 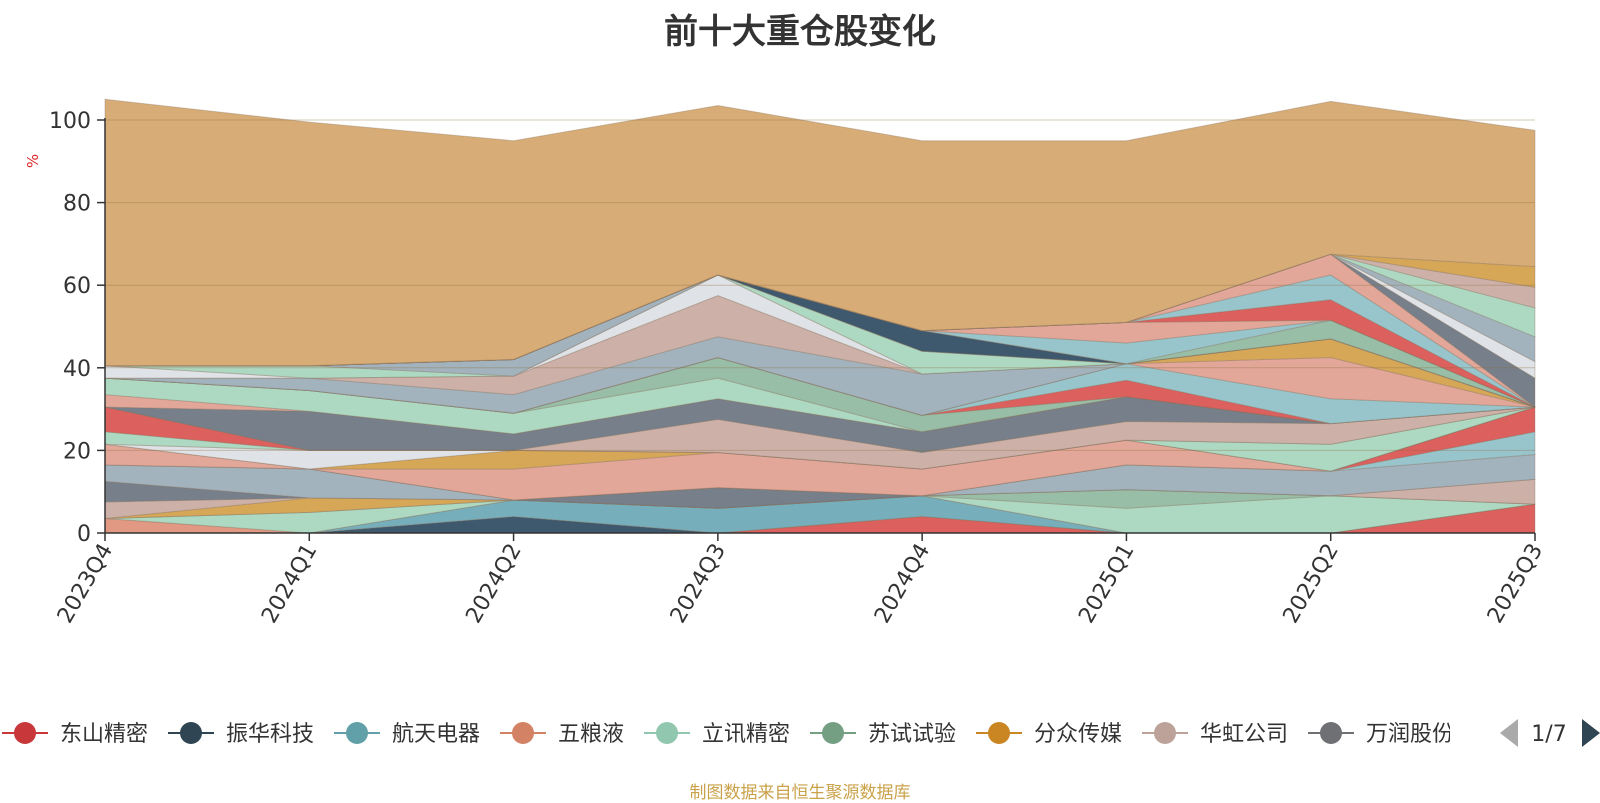 I want to click on y-tick-label: 20, so click(x=77, y=451).